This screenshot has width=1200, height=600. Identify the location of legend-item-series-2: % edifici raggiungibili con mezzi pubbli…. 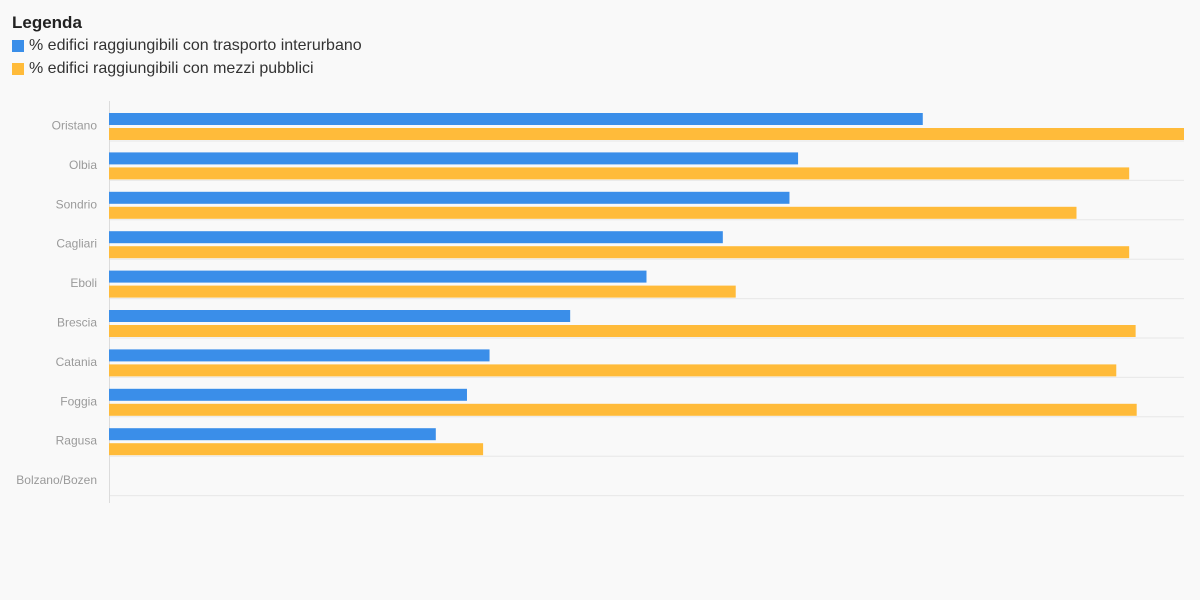
(187, 68).